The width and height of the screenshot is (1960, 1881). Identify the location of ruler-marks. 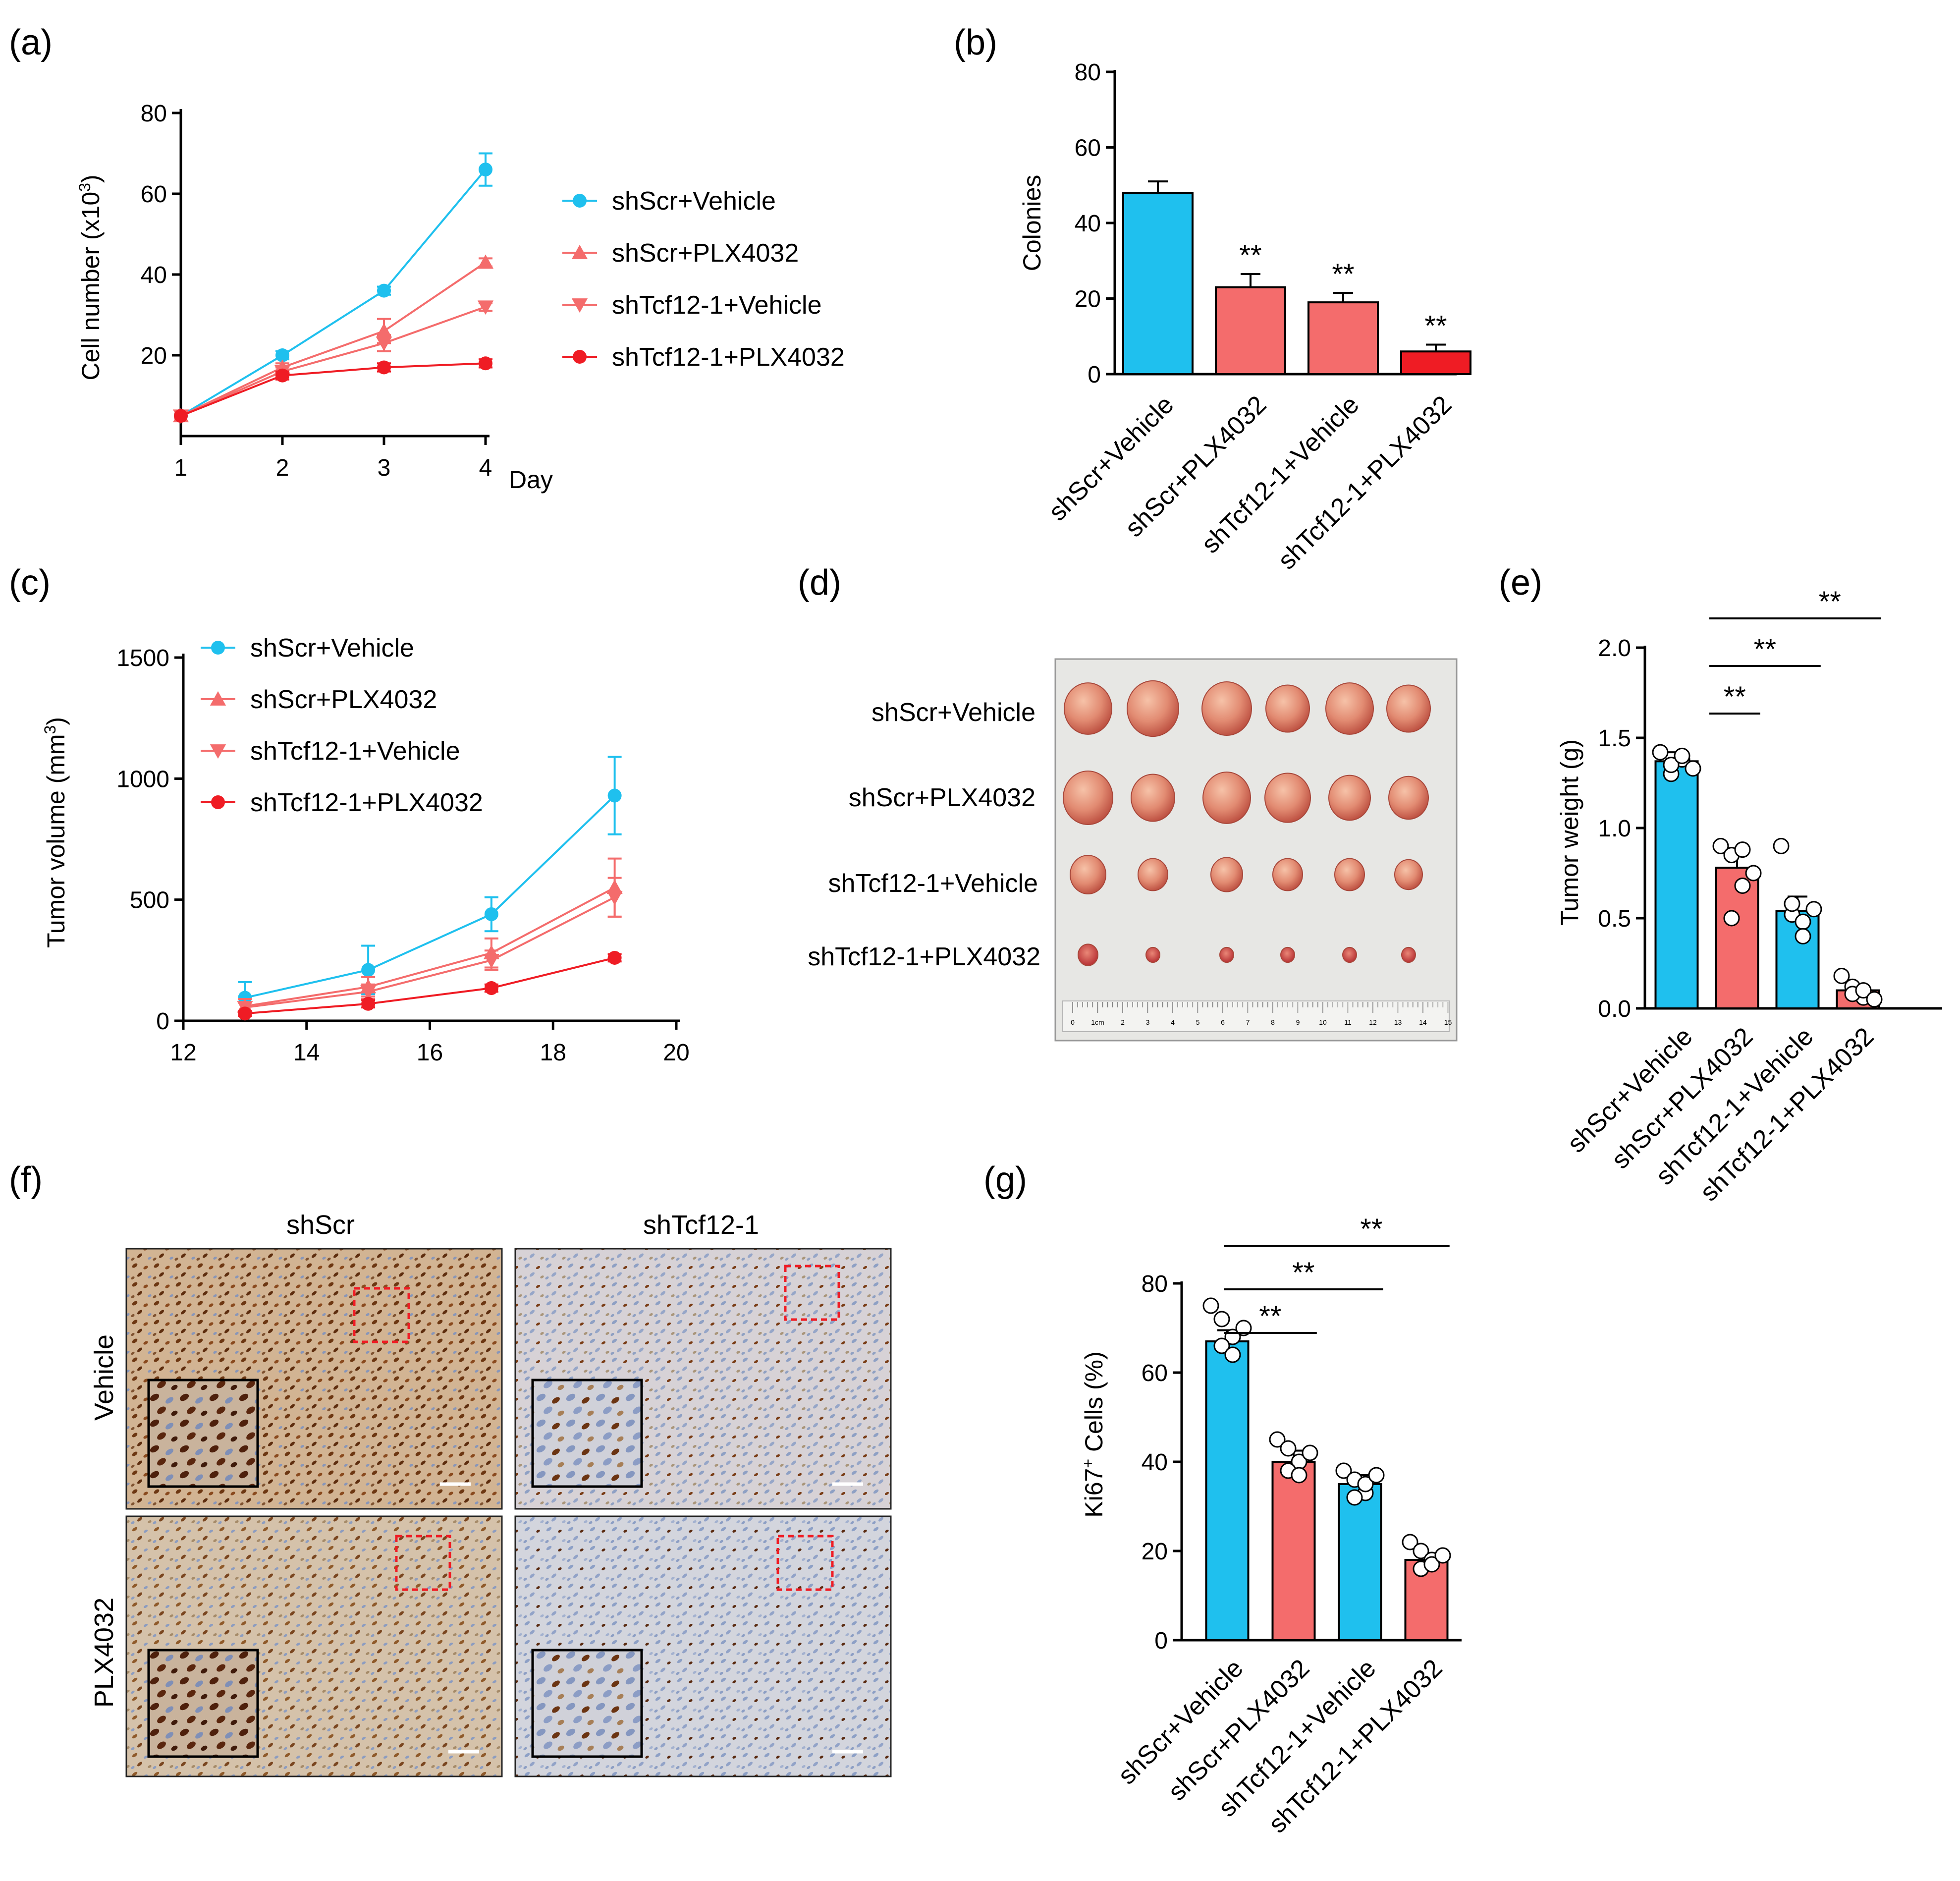
(1260, 1007).